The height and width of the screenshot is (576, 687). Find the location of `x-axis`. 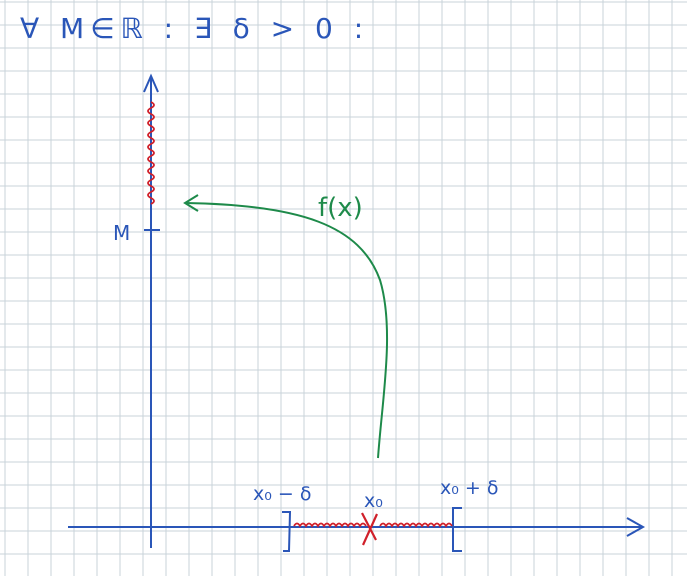

x-axis is located at coordinates (357, 527).